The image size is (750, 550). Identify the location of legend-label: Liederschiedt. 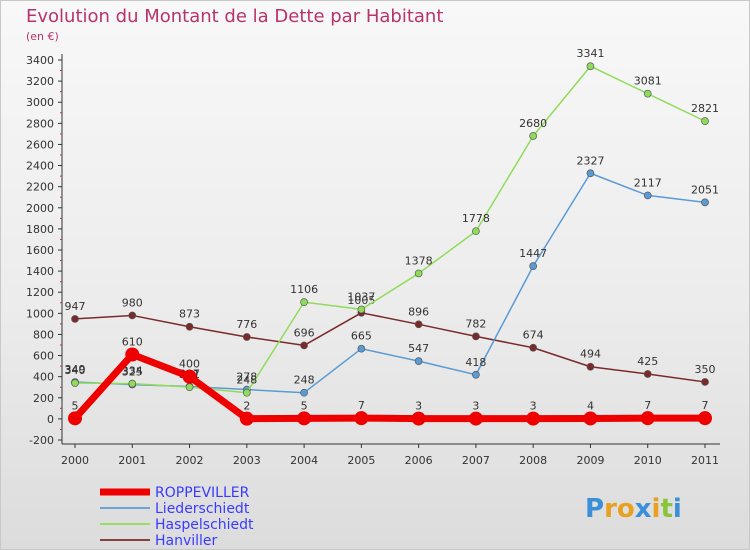
(202, 509).